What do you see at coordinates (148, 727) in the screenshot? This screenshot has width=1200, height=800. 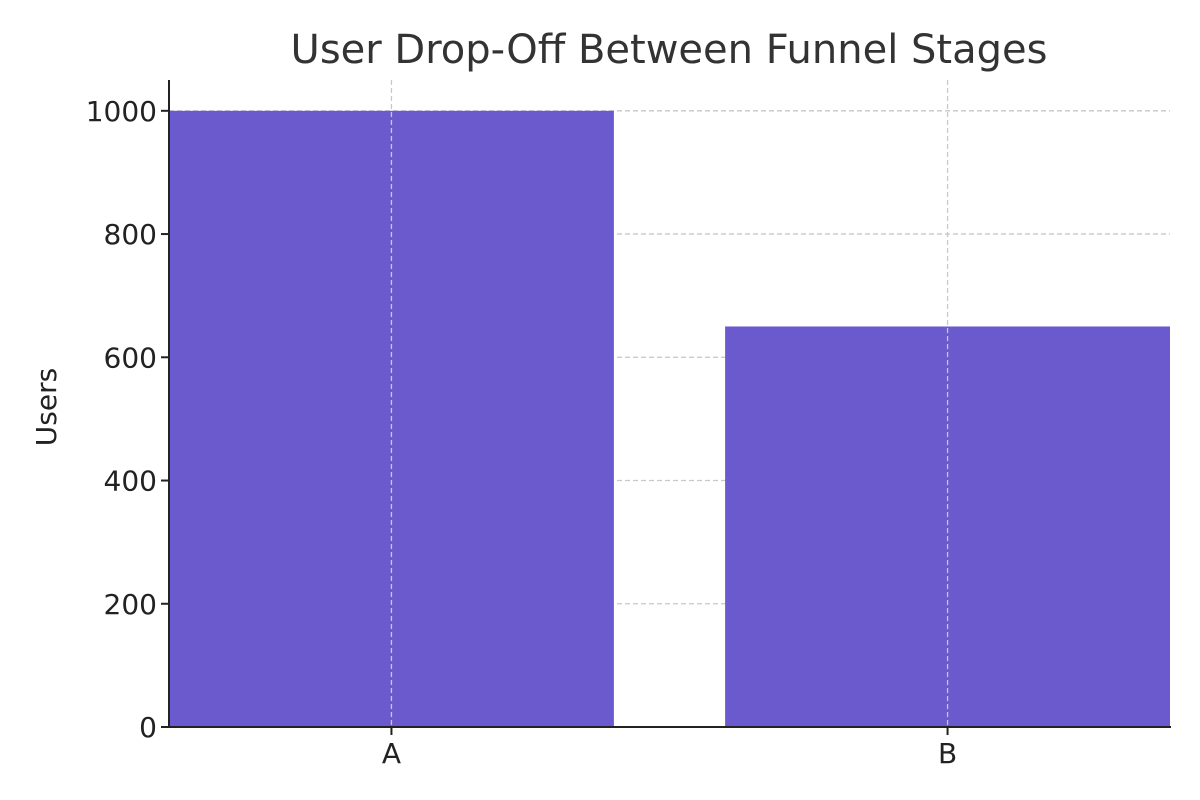 I see `y-tick-label-0: 0` at bounding box center [148, 727].